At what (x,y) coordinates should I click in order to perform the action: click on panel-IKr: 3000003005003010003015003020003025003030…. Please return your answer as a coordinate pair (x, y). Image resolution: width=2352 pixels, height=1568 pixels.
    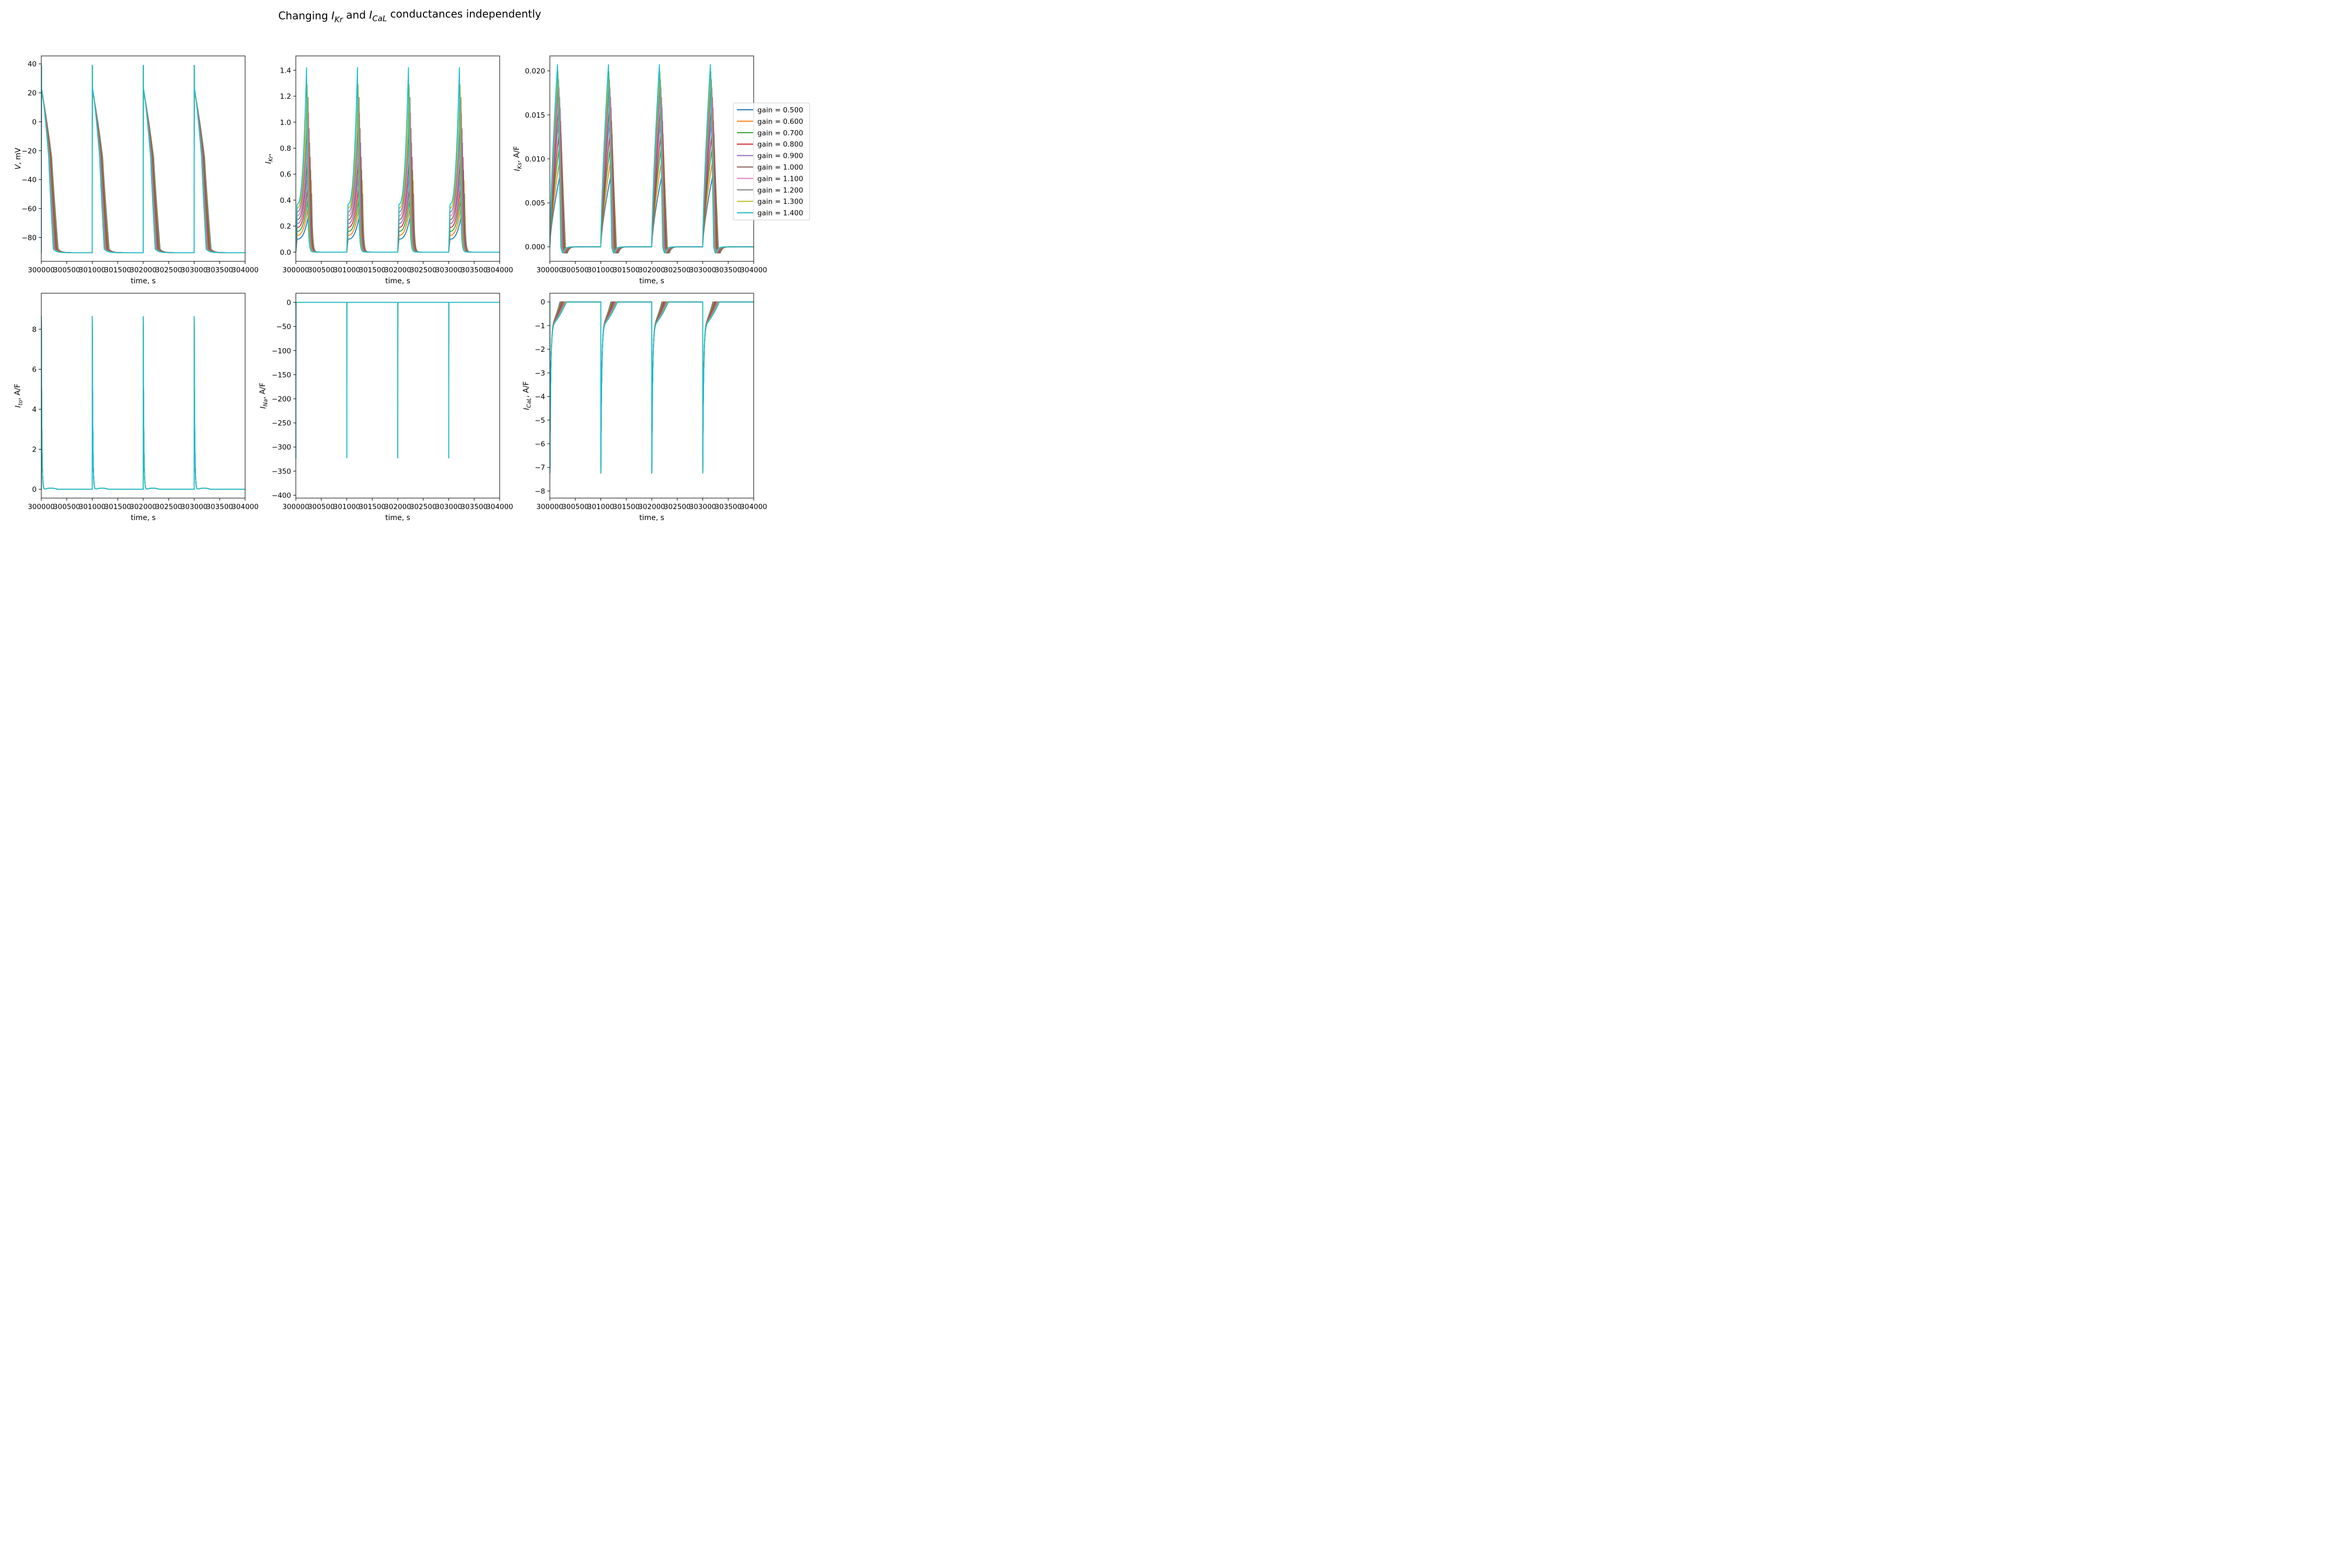
    Looking at the image, I should click on (388, 170).